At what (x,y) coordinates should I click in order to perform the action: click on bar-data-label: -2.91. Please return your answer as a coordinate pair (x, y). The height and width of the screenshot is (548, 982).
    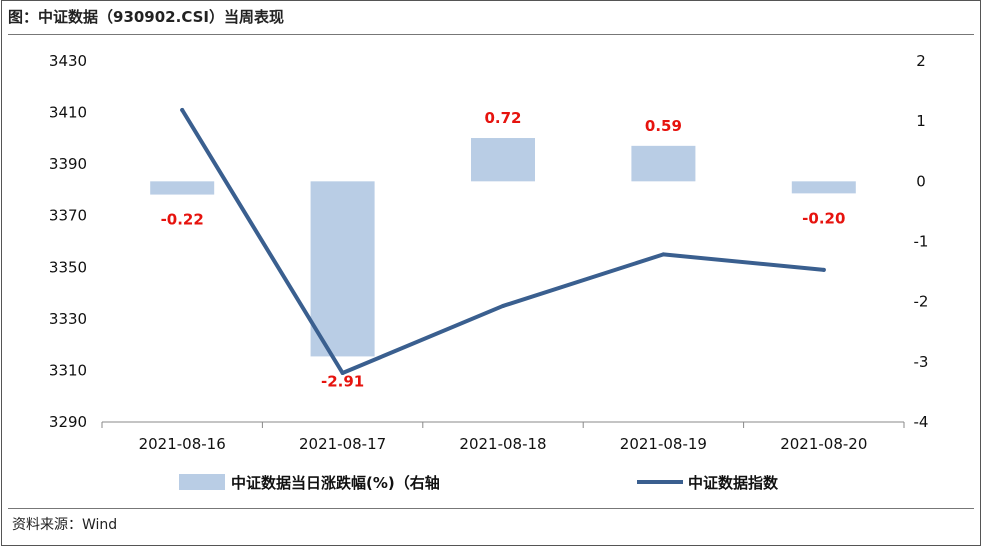
    Looking at the image, I should click on (342, 381).